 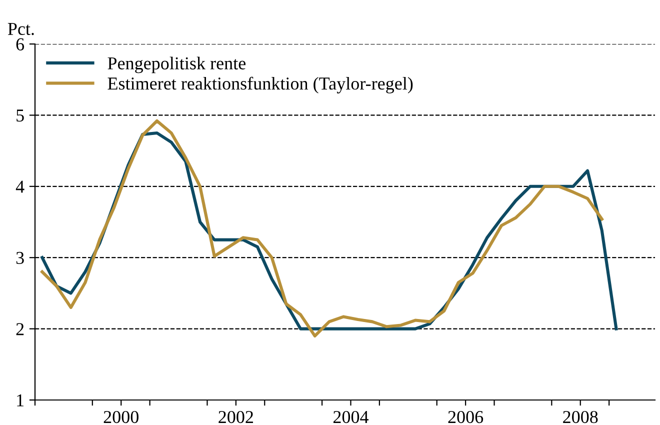 I want to click on x-tick-label: 2002, so click(x=235, y=417).